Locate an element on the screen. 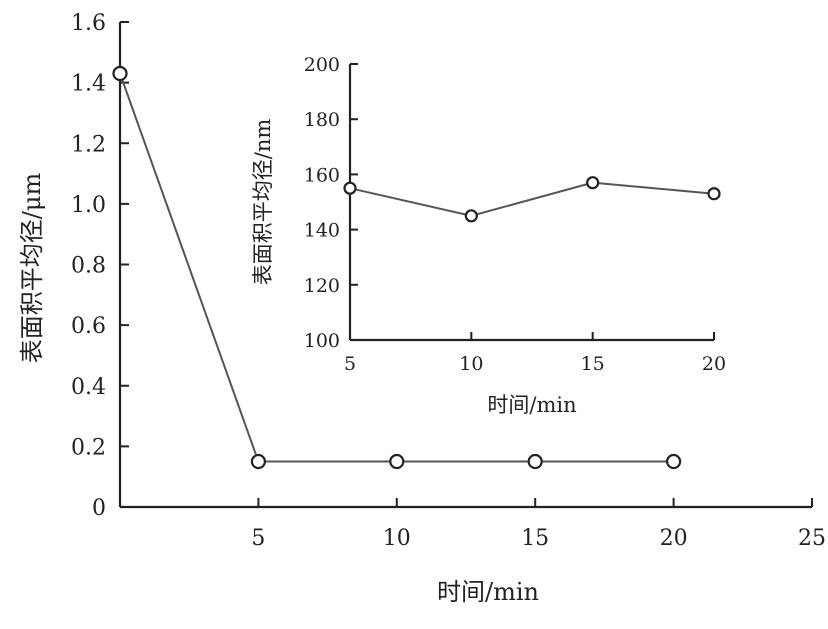  inset-y-tick-label: 140 is located at coordinates (322, 231).